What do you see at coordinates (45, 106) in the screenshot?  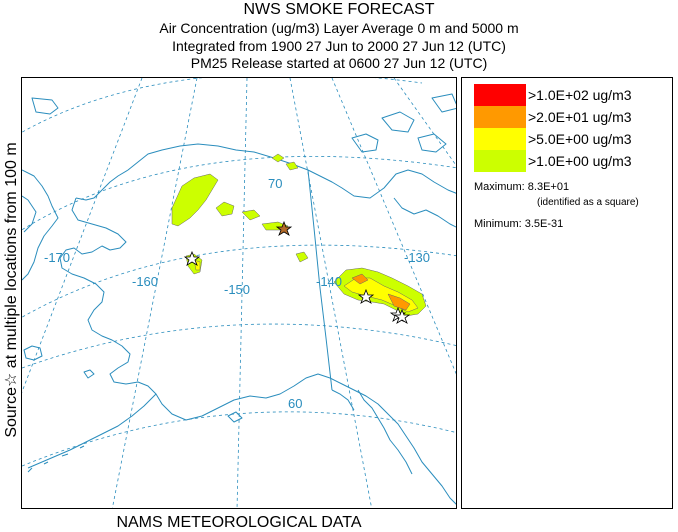 I see `coast-wrangel` at bounding box center [45, 106].